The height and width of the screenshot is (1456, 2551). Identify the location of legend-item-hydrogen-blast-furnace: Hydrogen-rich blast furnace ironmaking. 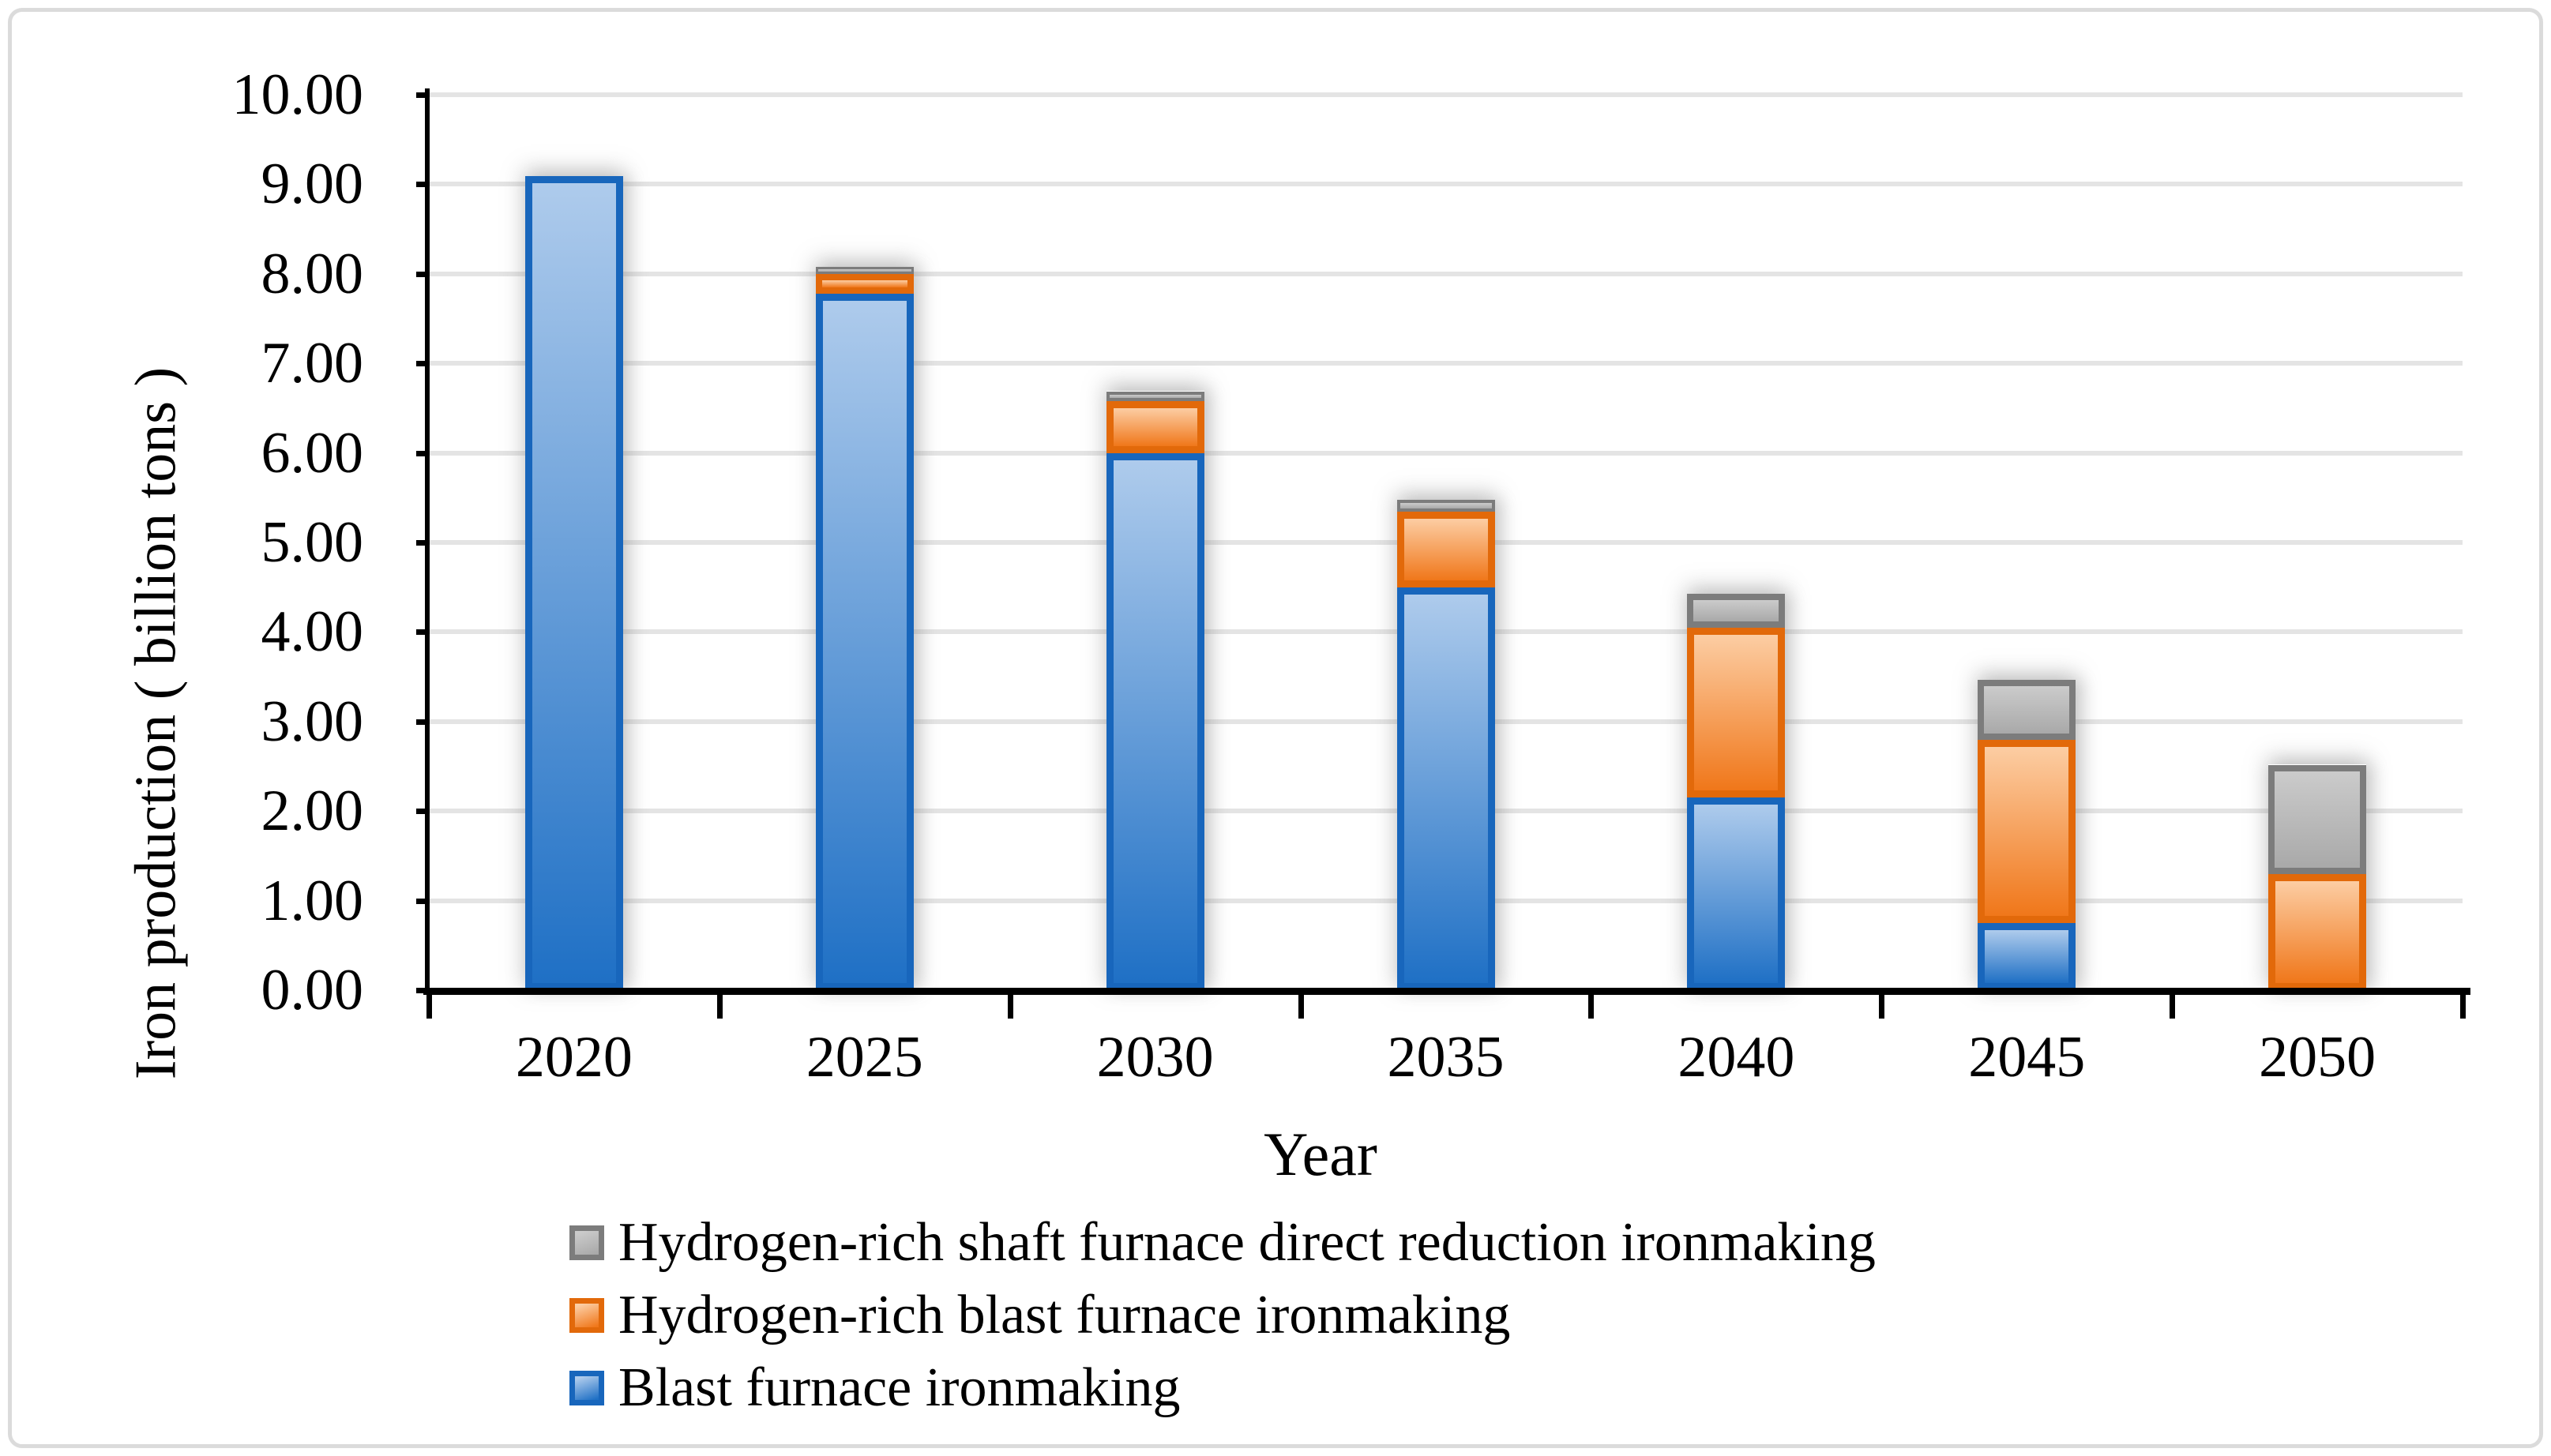
(1222, 1315).